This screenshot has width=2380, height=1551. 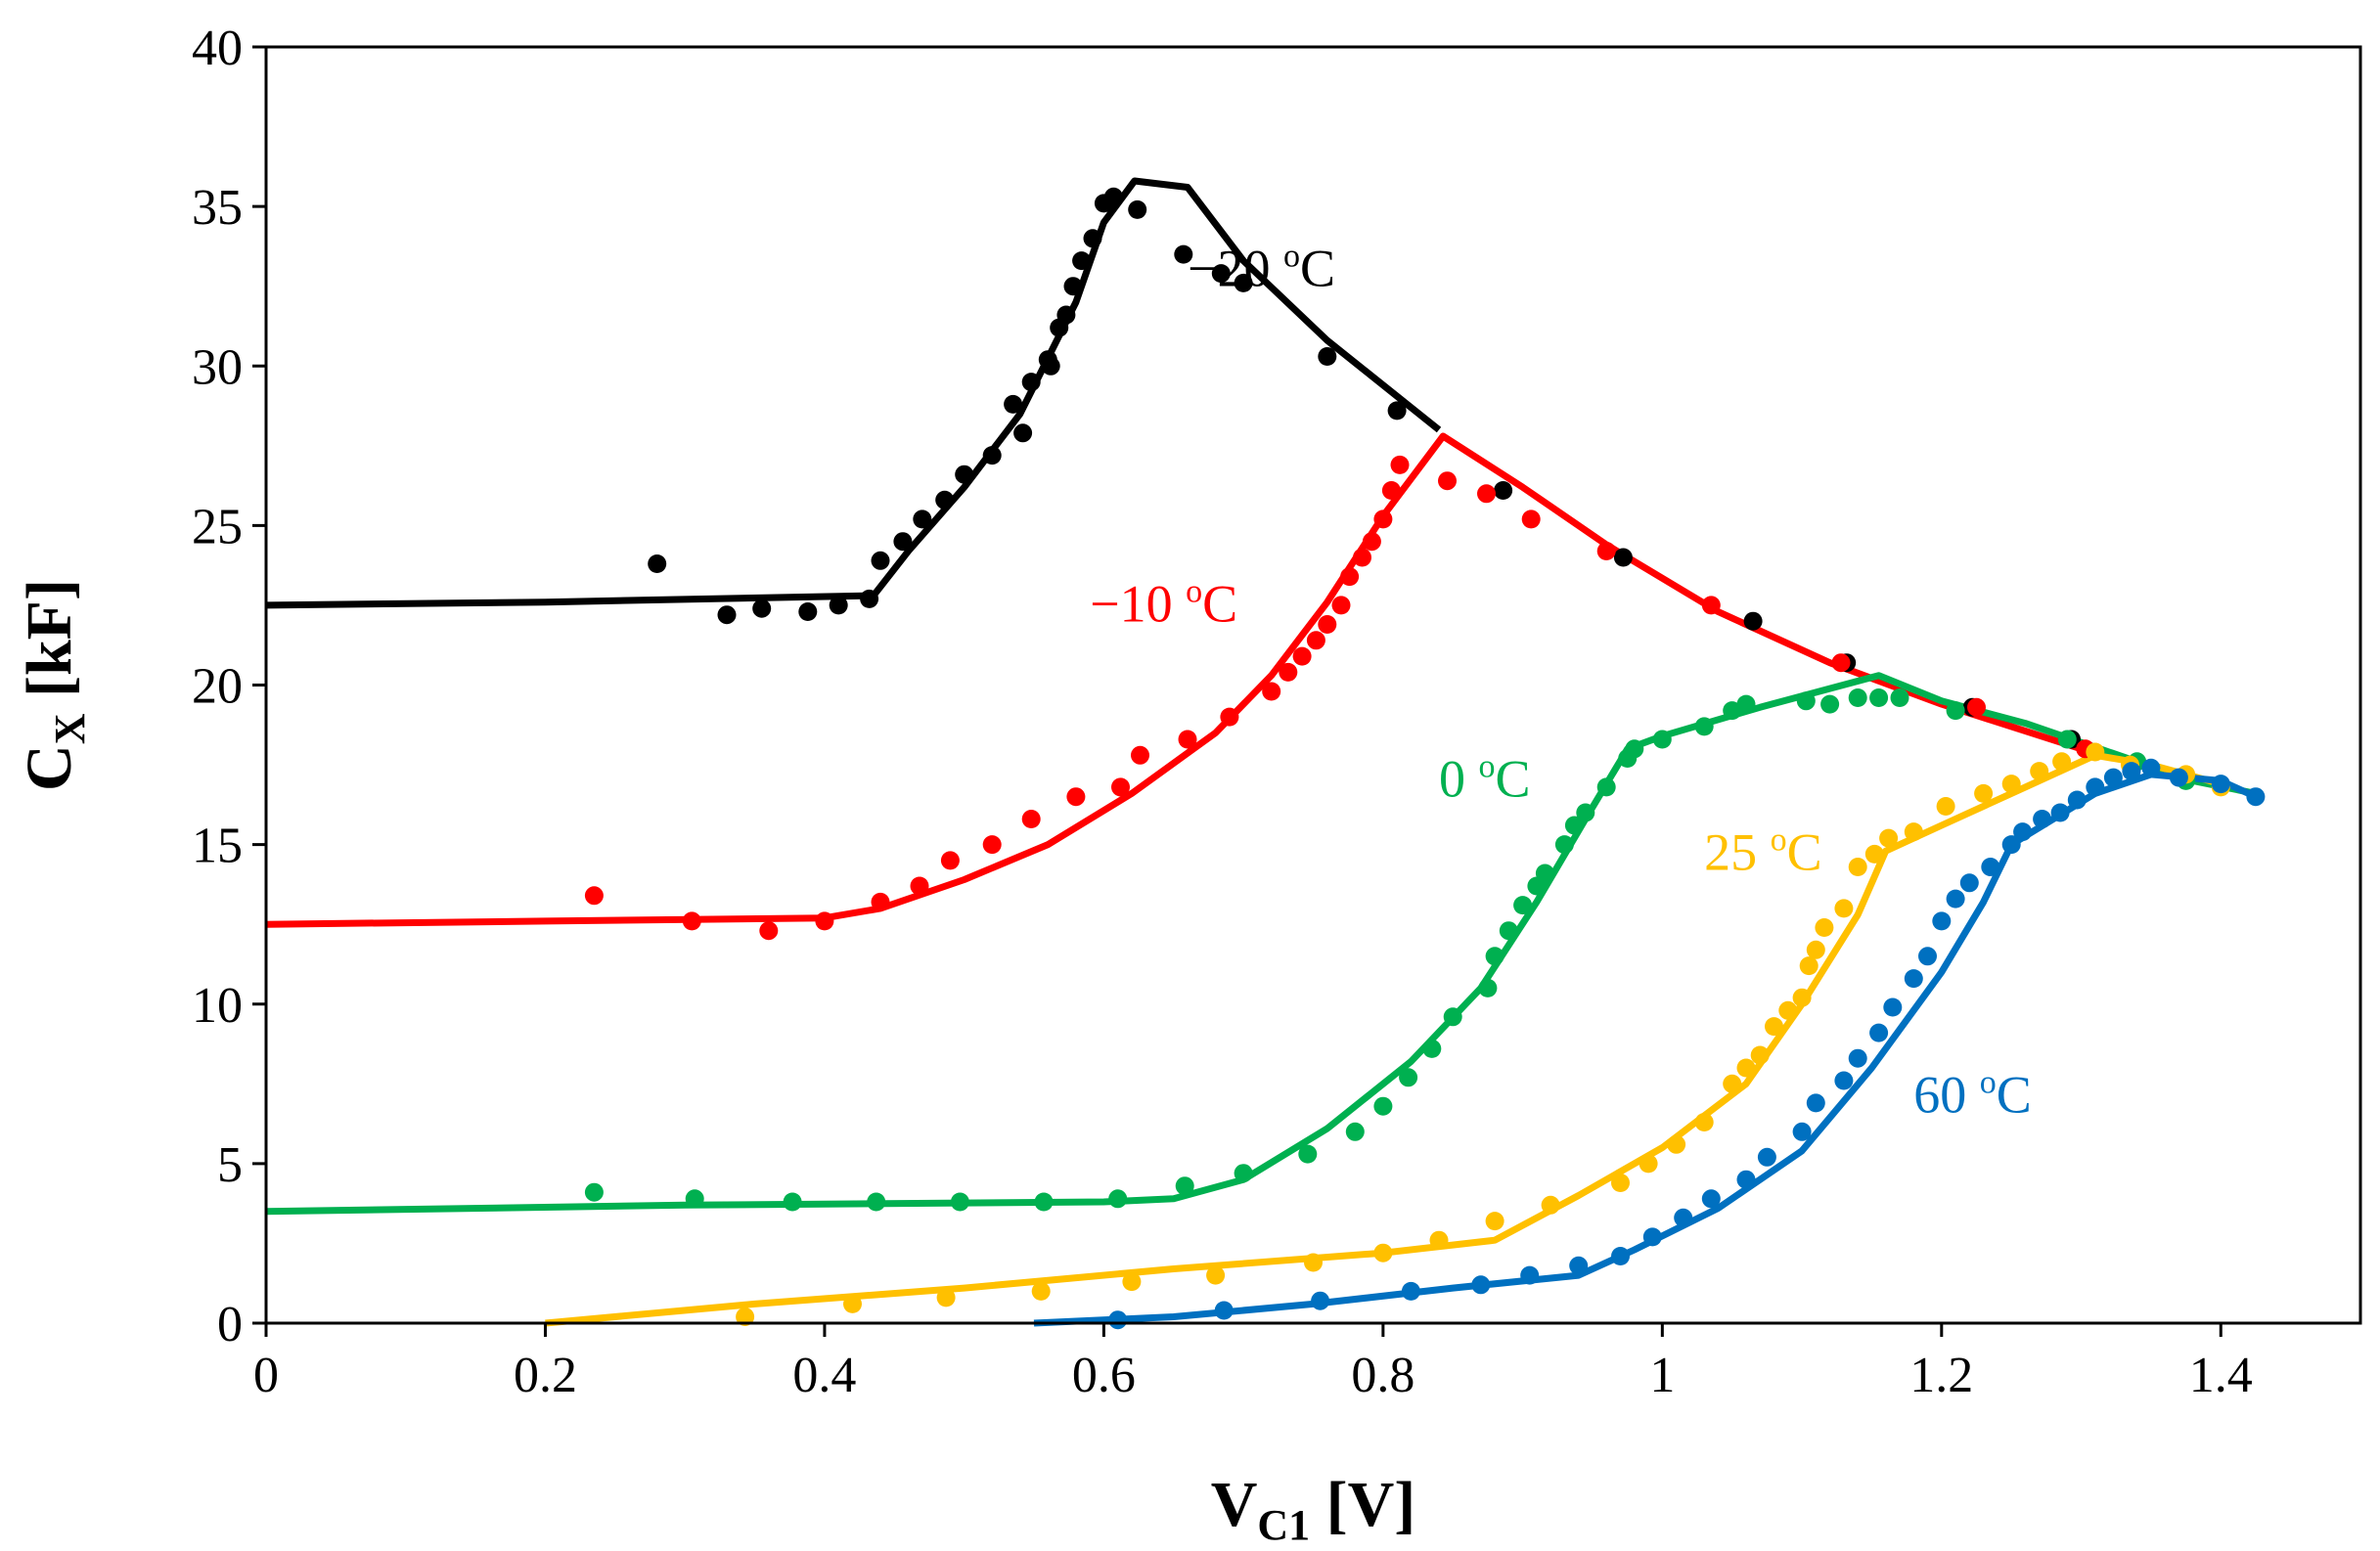 I want to click on y-axis-title-unit: [kF], so click(x=49, y=646).